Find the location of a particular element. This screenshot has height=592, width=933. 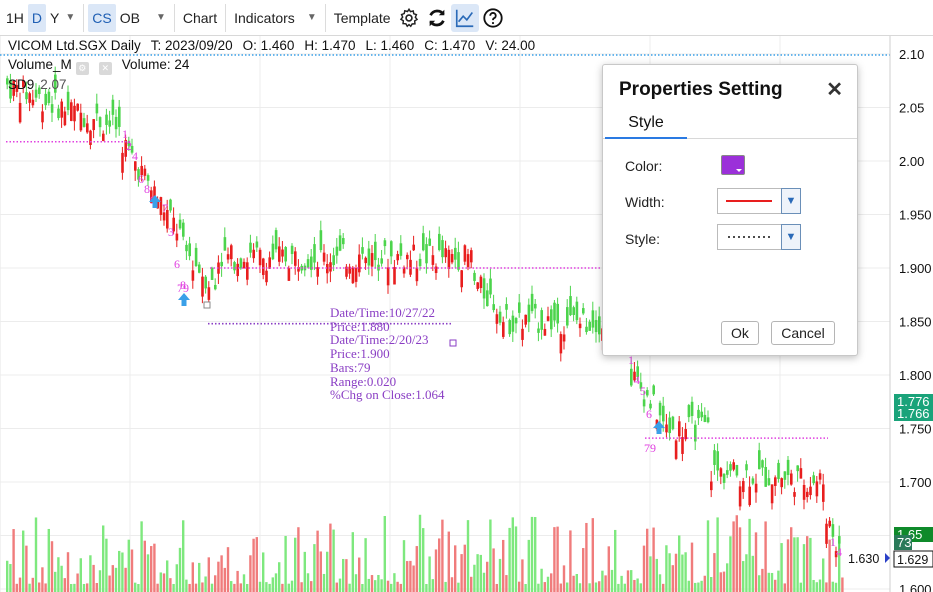

style-select: ▼ is located at coordinates (759, 237).